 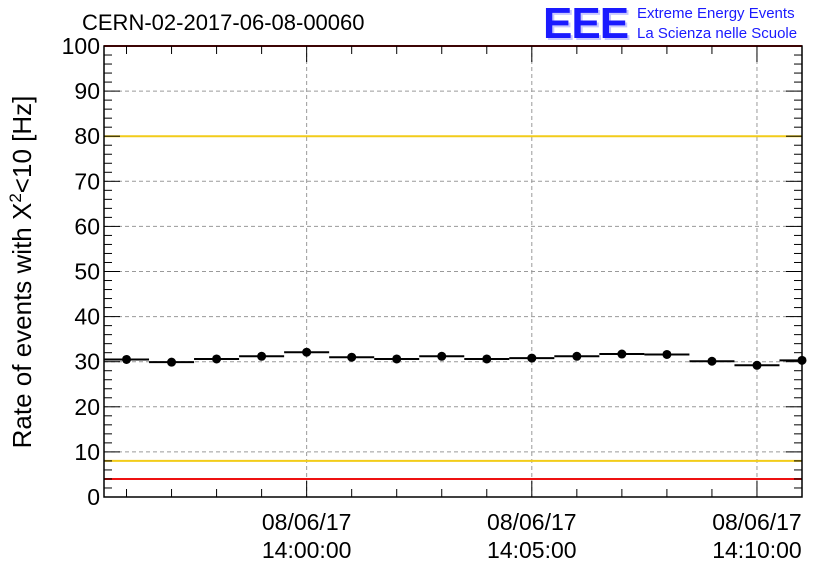 I want to click on data-series, so click(x=455, y=358).